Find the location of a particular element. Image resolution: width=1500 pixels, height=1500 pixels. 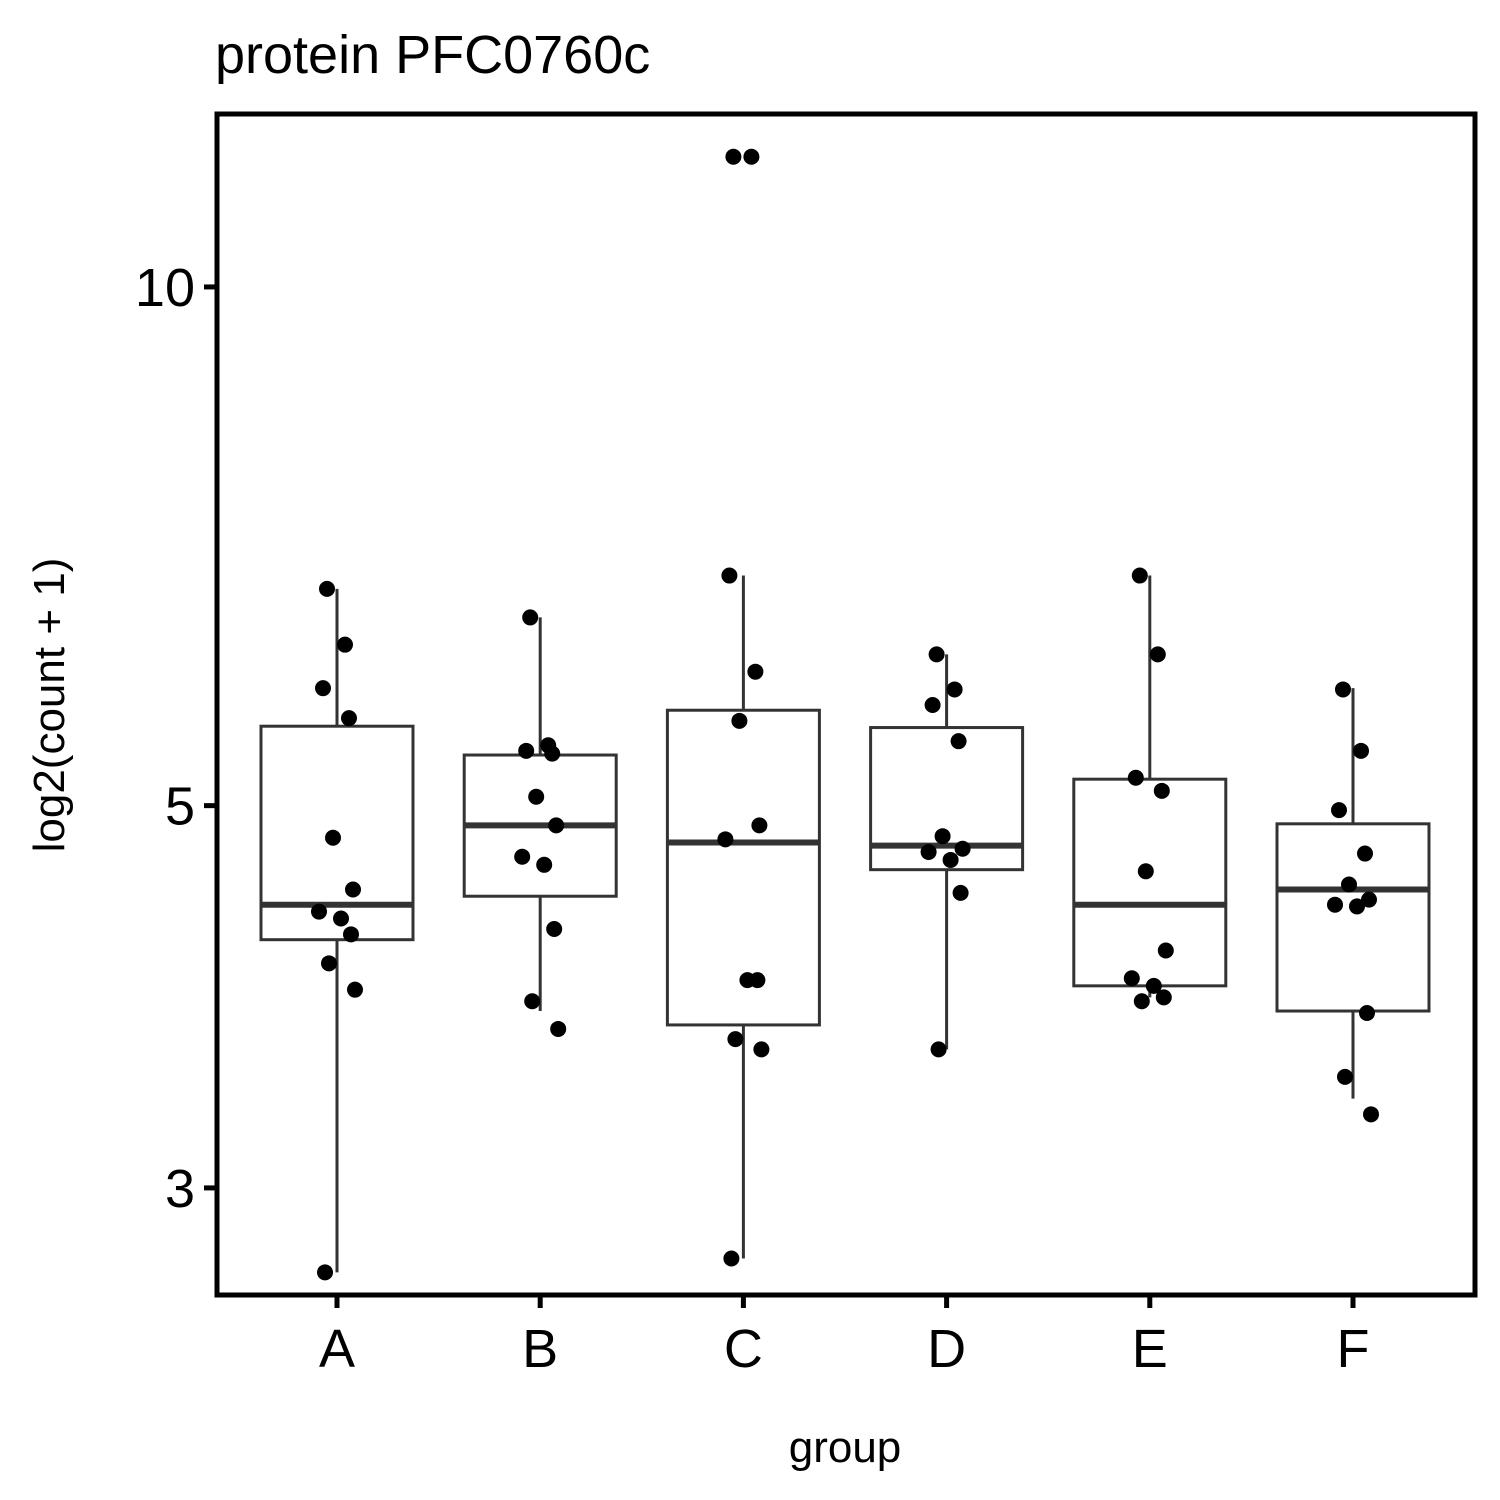

box-group-a is located at coordinates (337, 930).